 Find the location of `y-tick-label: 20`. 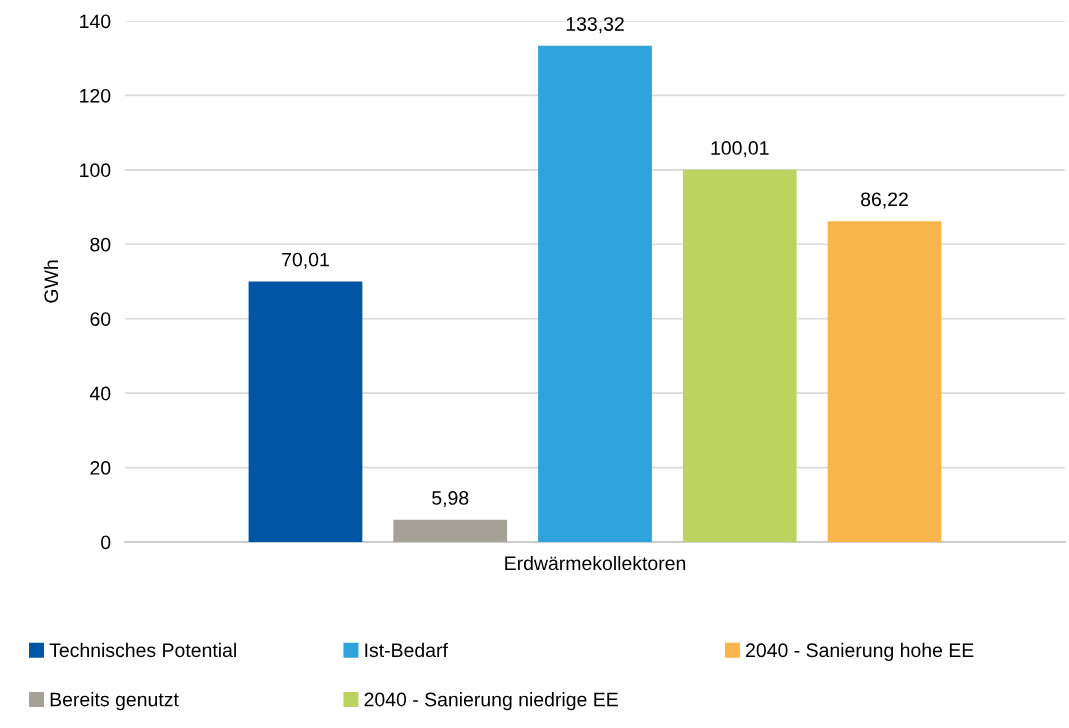

y-tick-label: 20 is located at coordinates (100, 468).